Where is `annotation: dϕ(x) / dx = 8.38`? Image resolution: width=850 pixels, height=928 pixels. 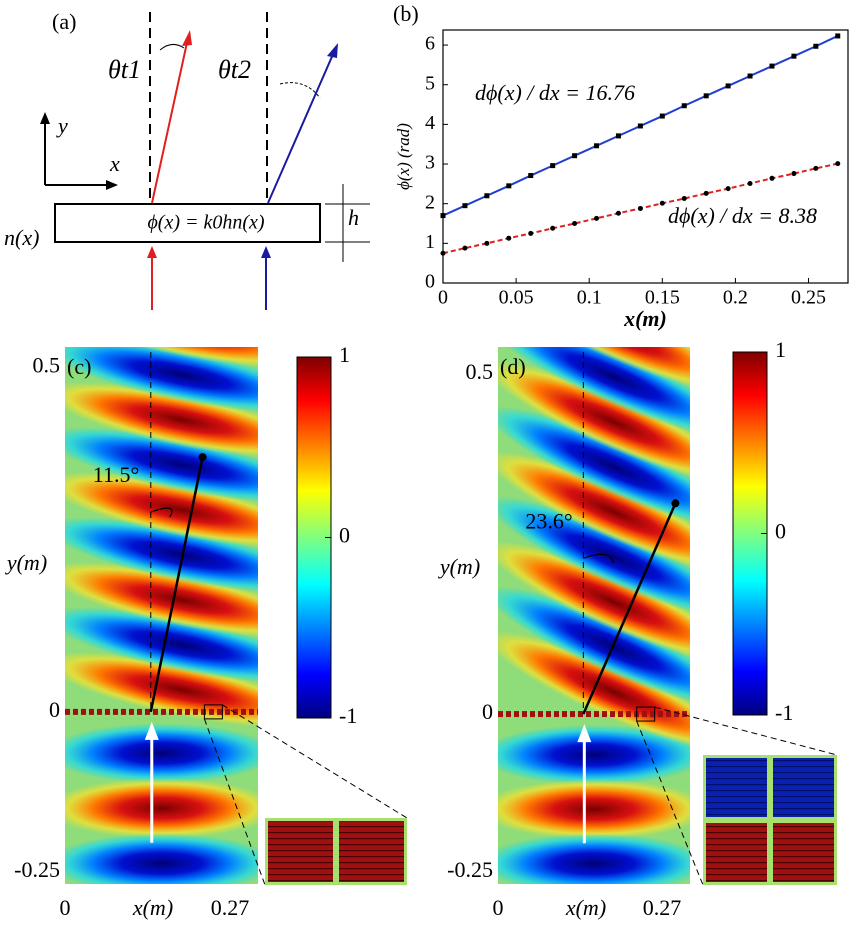 annotation: dϕ(x) / dx = 8.38 is located at coordinates (742, 215).